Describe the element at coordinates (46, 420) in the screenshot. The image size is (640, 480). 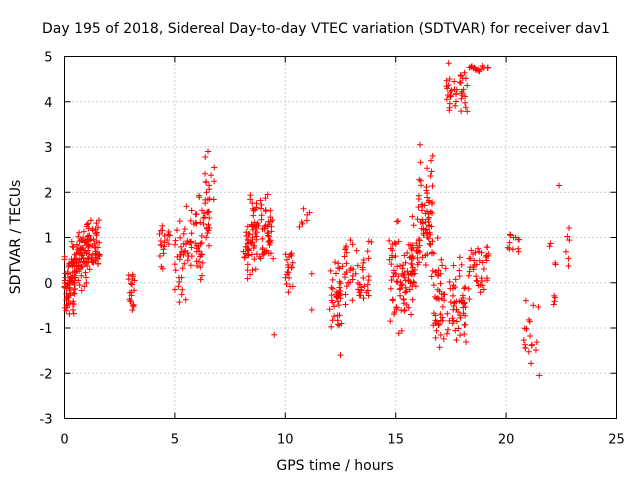
I see `y-tick-label: -3` at that location.